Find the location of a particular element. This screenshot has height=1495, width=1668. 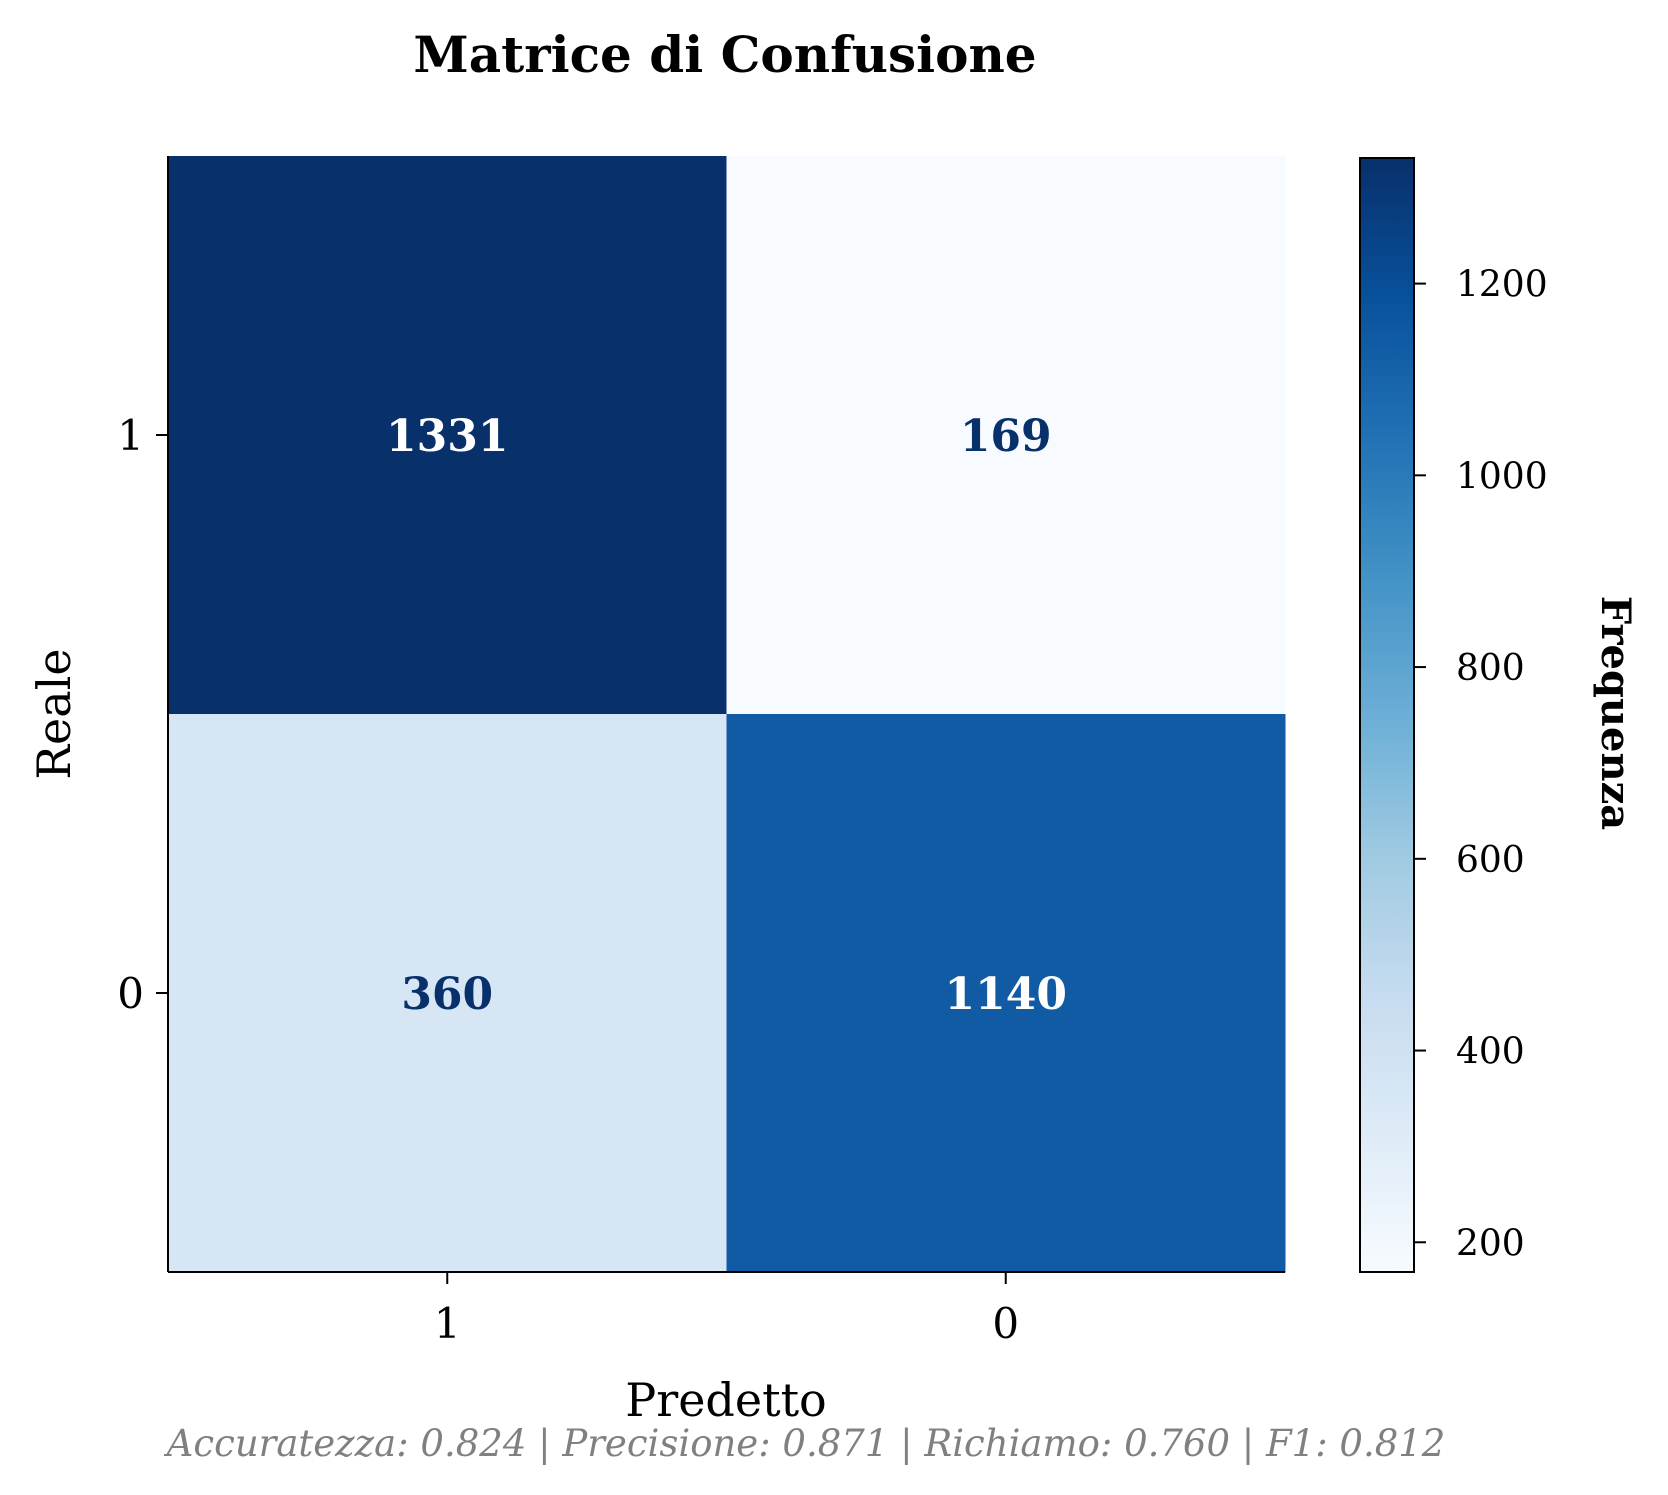

colorbar-label: Frequenza is located at coordinates (1615, 713).